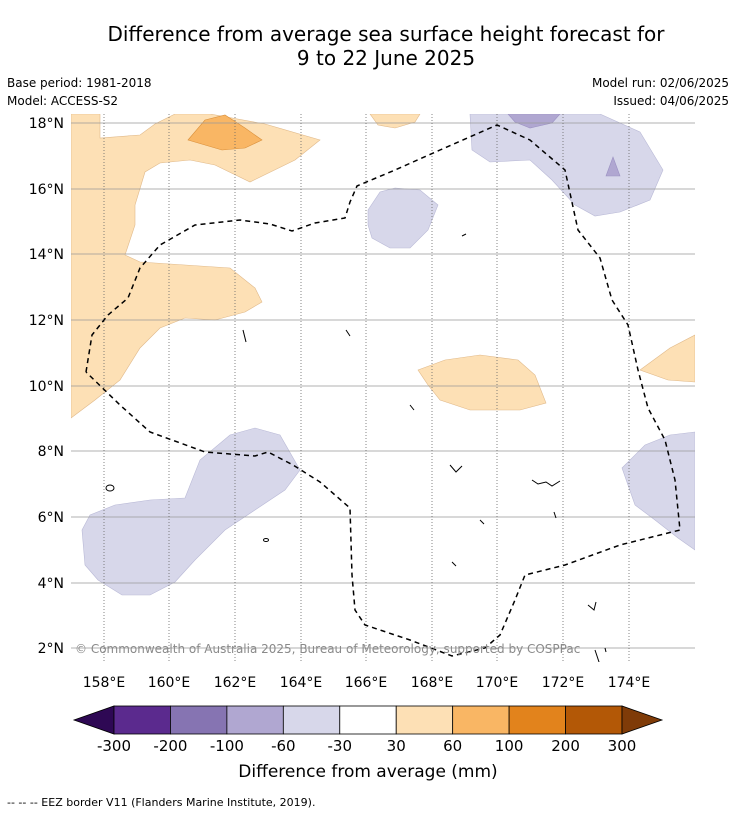 This screenshot has height=816, width=736. Describe the element at coordinates (660, 83) in the screenshot. I see `model-run: Model run: 02/06/2025` at that location.